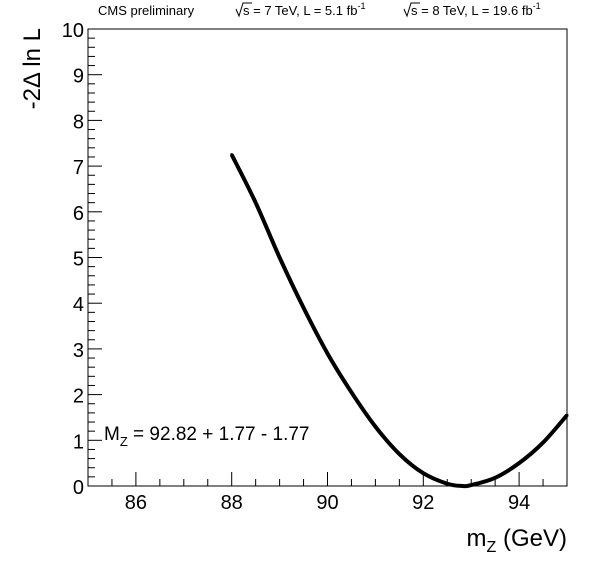 This screenshot has height=572, width=596. Describe the element at coordinates (146, 10) in the screenshot. I see `experiment-label: CMS preliminary` at that location.